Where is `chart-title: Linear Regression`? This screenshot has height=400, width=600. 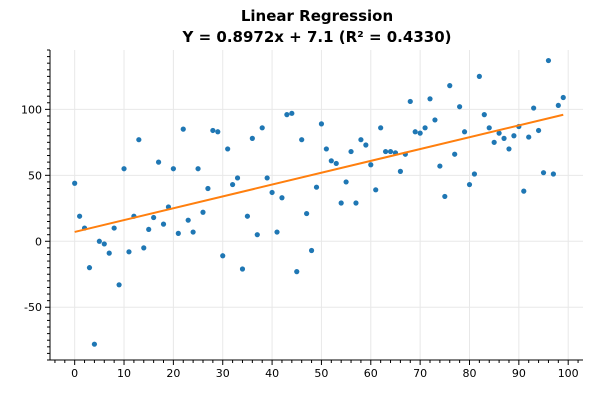
chart-title: Linear Regression is located at coordinates (317, 16).